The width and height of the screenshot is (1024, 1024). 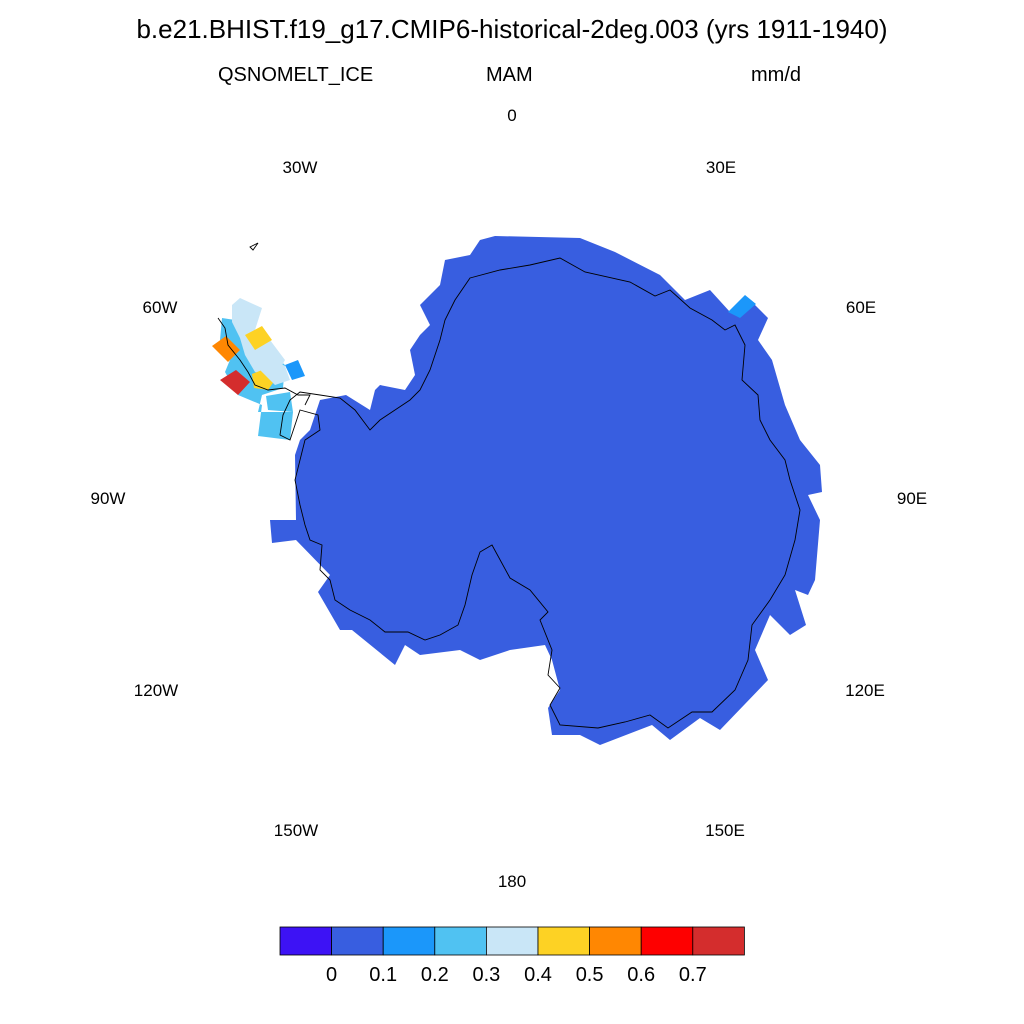 I want to click on colorbar-tick-label: 0.4, so click(x=538, y=975).